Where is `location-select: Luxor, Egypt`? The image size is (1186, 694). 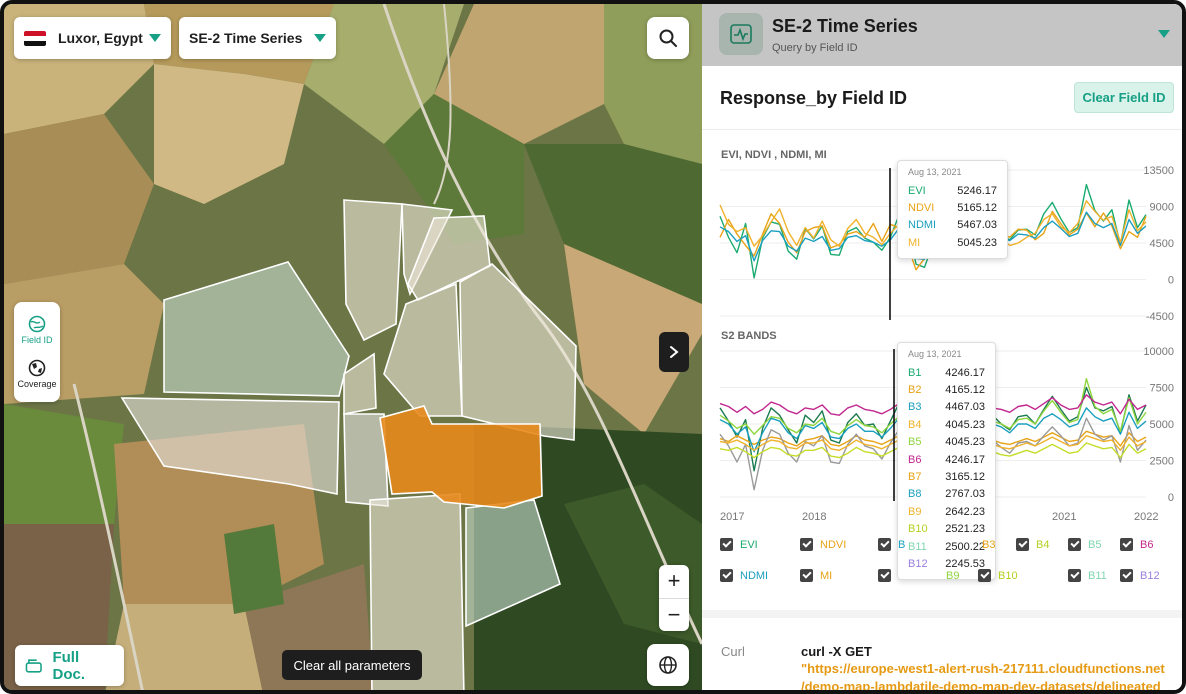
location-select: Luxor, Egypt is located at coordinates (92, 38).